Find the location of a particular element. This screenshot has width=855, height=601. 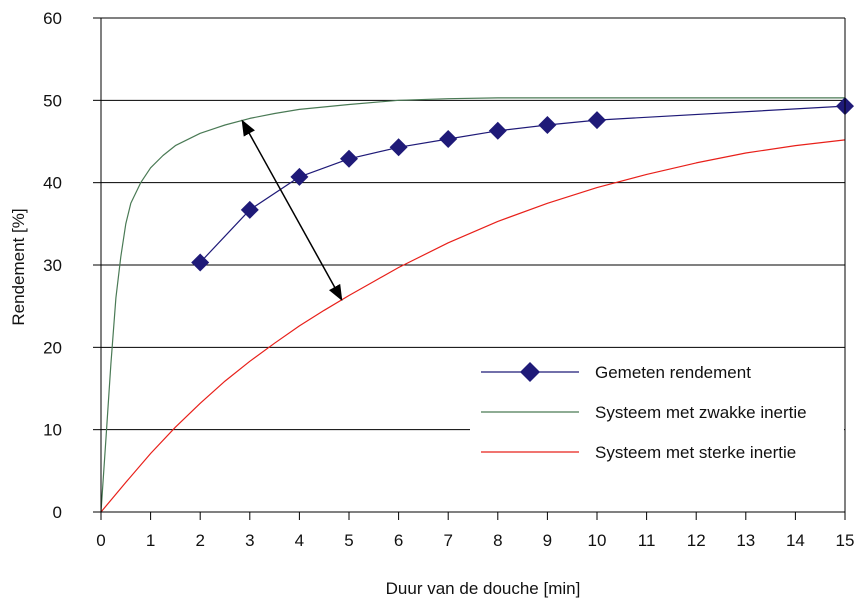

x-tick-label-7: 7 is located at coordinates (447, 540).